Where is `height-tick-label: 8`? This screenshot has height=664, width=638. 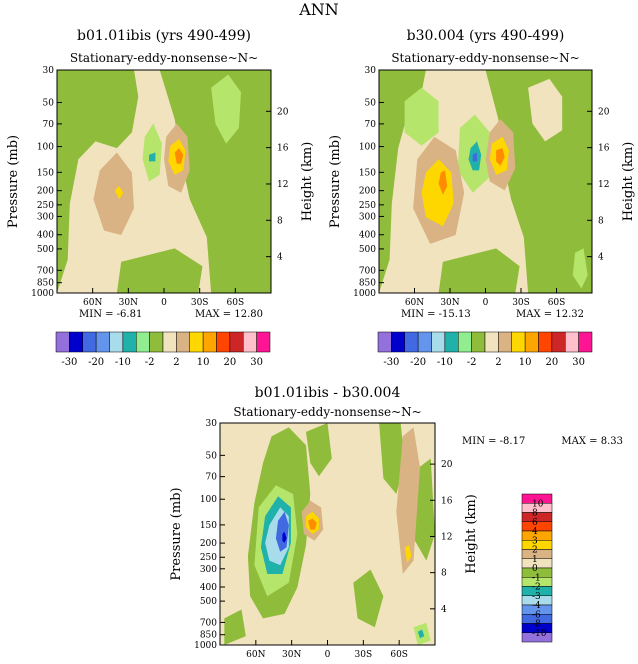
height-tick-label: 8 is located at coordinates (280, 221).